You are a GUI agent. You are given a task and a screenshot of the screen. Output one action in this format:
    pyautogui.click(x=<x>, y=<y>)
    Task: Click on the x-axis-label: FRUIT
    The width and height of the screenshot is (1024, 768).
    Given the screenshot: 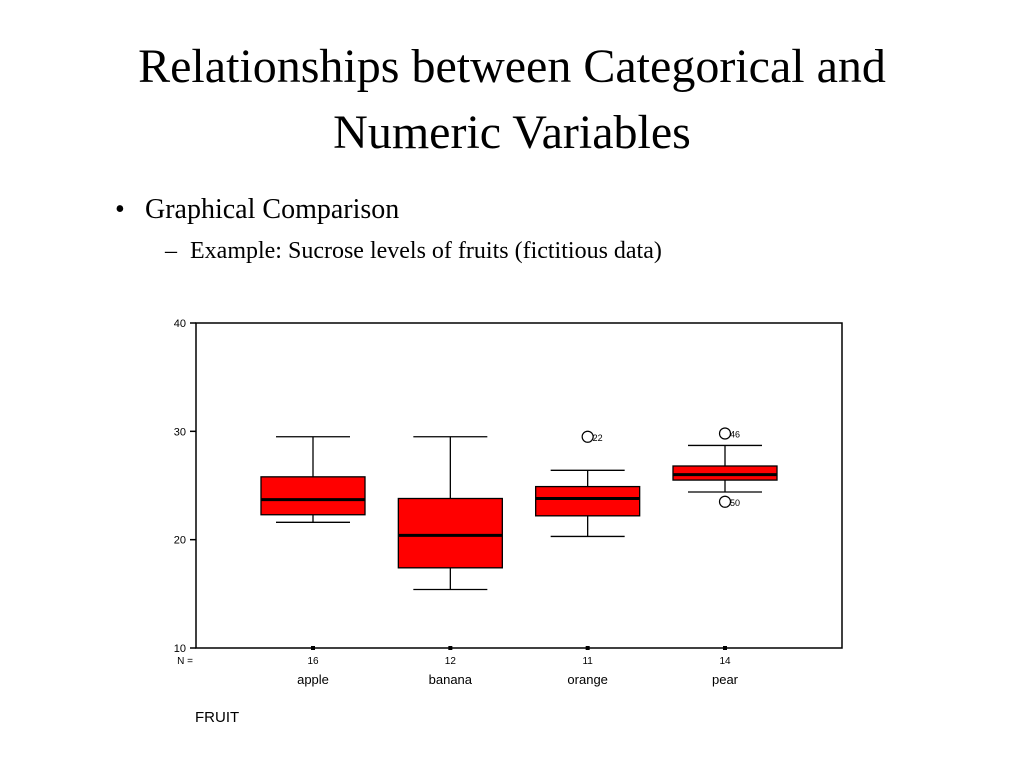 What is the action you would take?
    pyautogui.click(x=217, y=717)
    